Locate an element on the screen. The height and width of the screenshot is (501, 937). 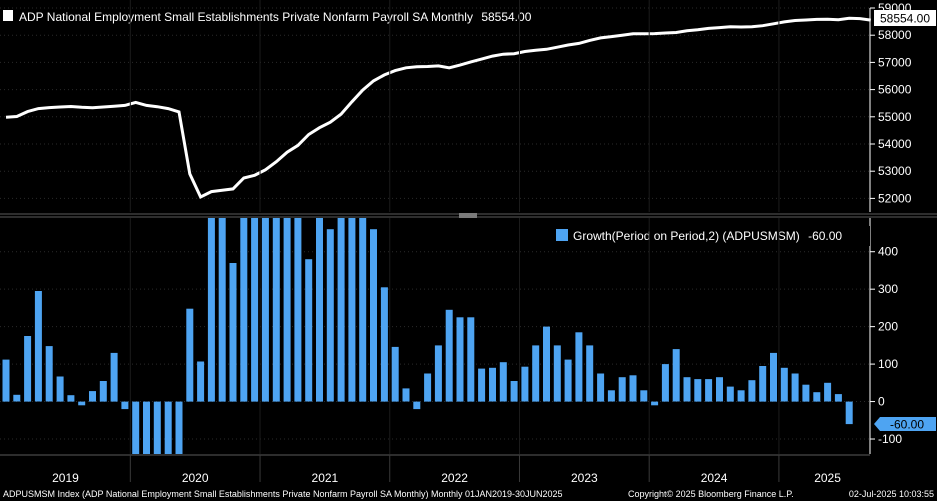
top-last-value: 58554.00 is located at coordinates (905, 19).